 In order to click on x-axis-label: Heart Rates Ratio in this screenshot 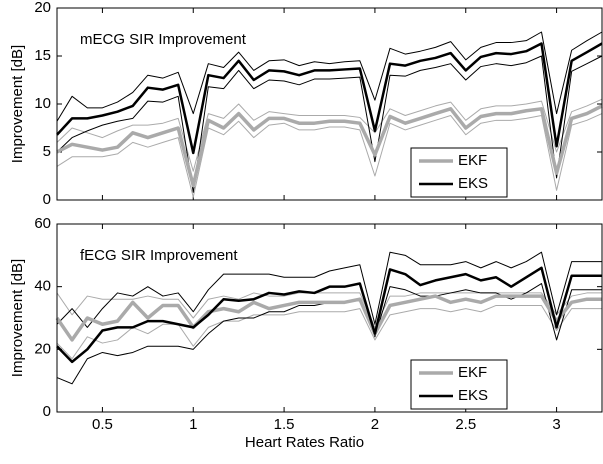, I will do `click(304, 442)`.